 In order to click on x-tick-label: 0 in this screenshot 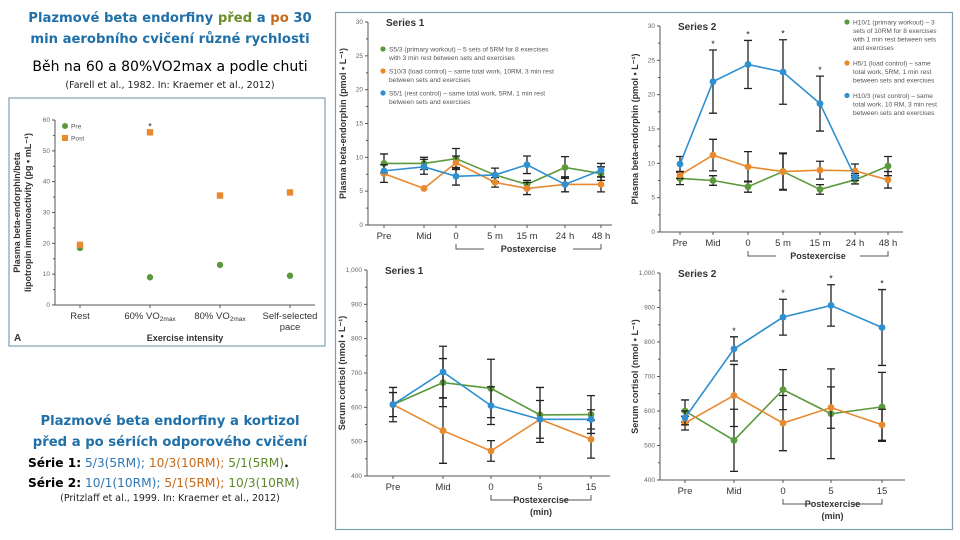, I will do `click(782, 491)`.